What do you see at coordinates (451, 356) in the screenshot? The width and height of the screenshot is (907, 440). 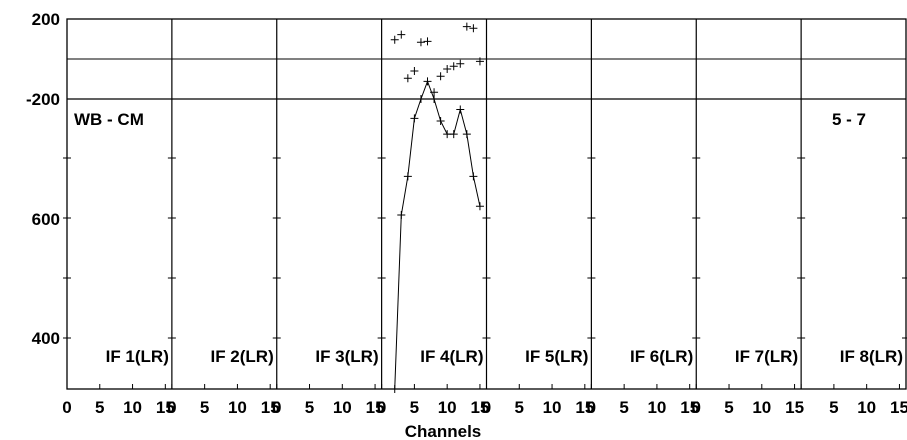 I see `panel-label: IF 4(LR)` at bounding box center [451, 356].